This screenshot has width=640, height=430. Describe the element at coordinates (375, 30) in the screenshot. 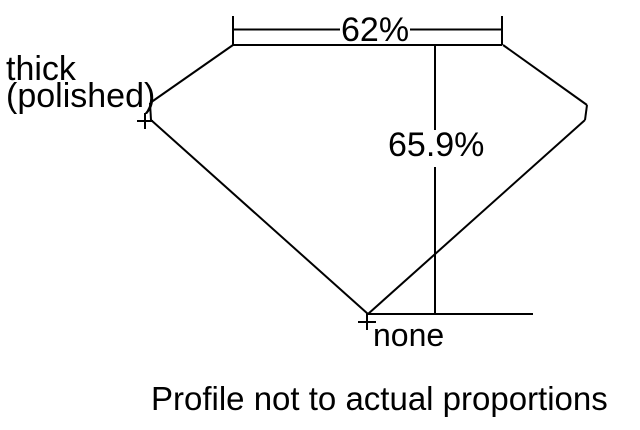

I see `table-percent-label: 62%` at that location.